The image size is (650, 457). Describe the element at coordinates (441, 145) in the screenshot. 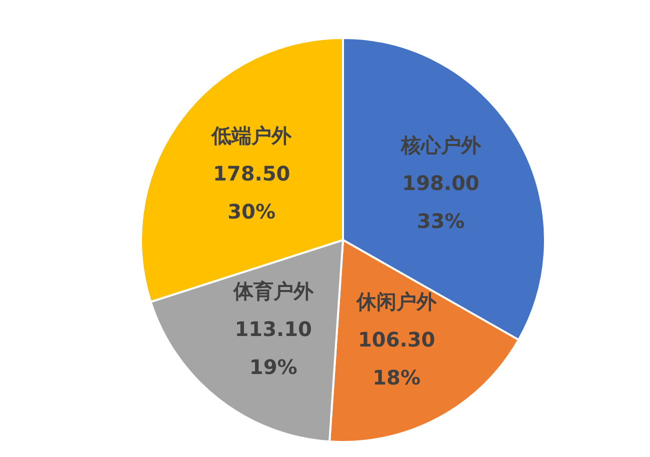

I see `slice-label: 核心户外` at that location.